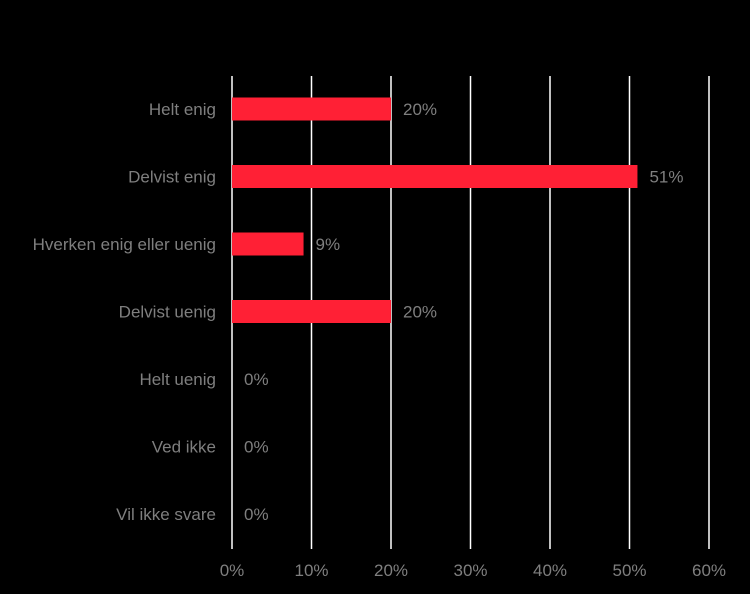  What do you see at coordinates (391, 570) in the screenshot?
I see `x-tick-label: 20%` at bounding box center [391, 570].